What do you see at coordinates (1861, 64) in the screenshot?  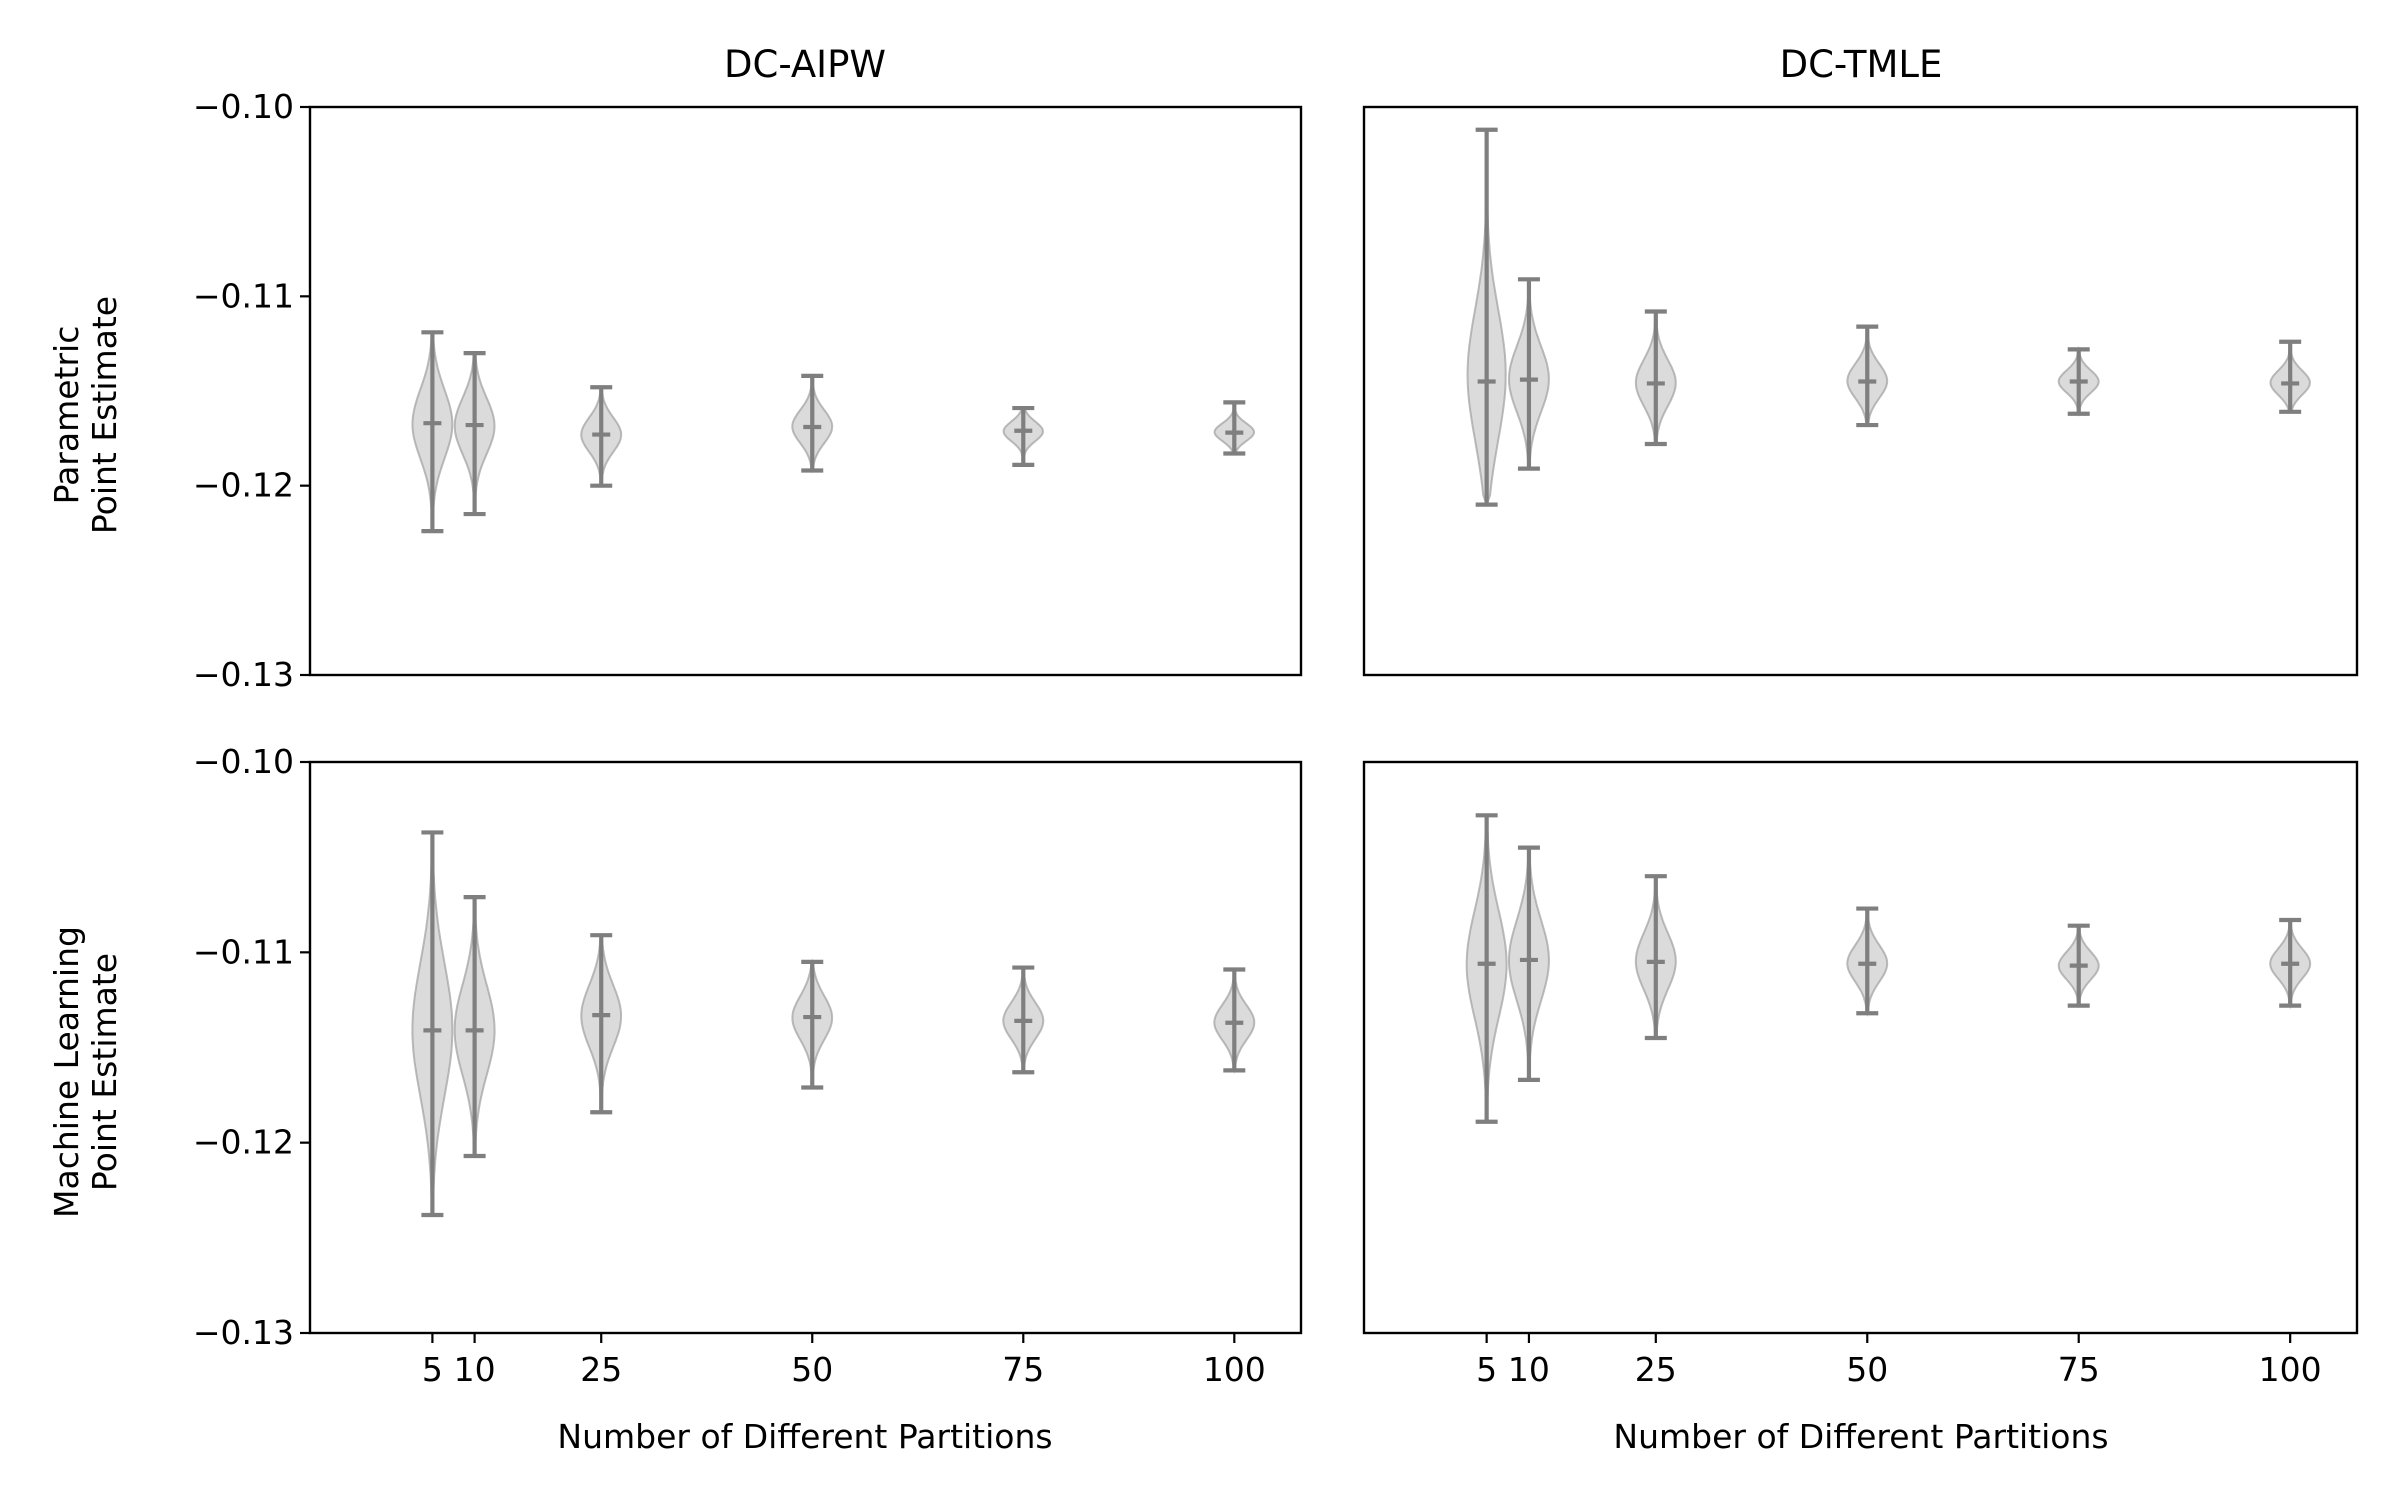 I see `column-title-dc-tmle: DC-TMLE` at bounding box center [1861, 64].